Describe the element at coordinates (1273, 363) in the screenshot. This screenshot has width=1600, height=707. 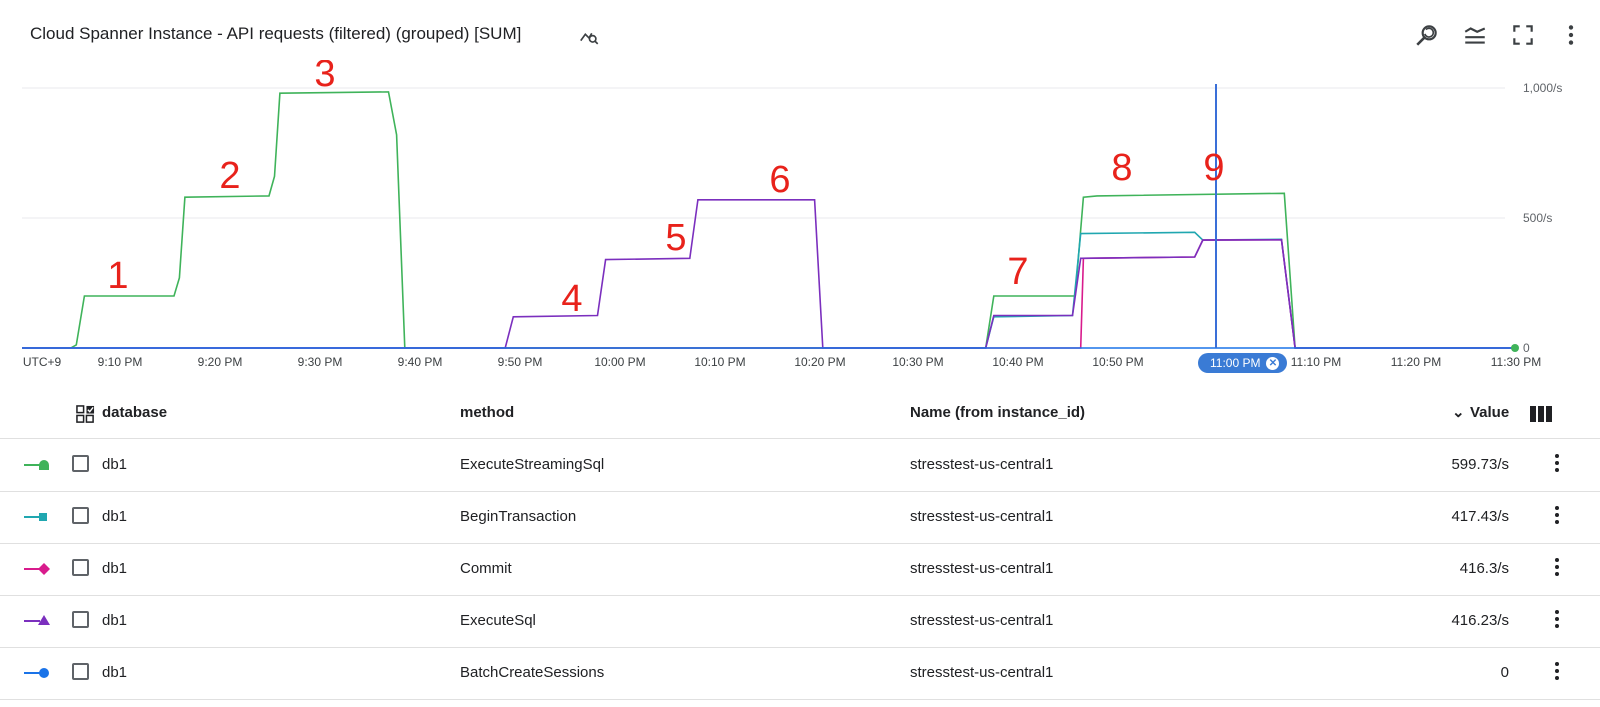
I see `close-icon: ✕` at that location.